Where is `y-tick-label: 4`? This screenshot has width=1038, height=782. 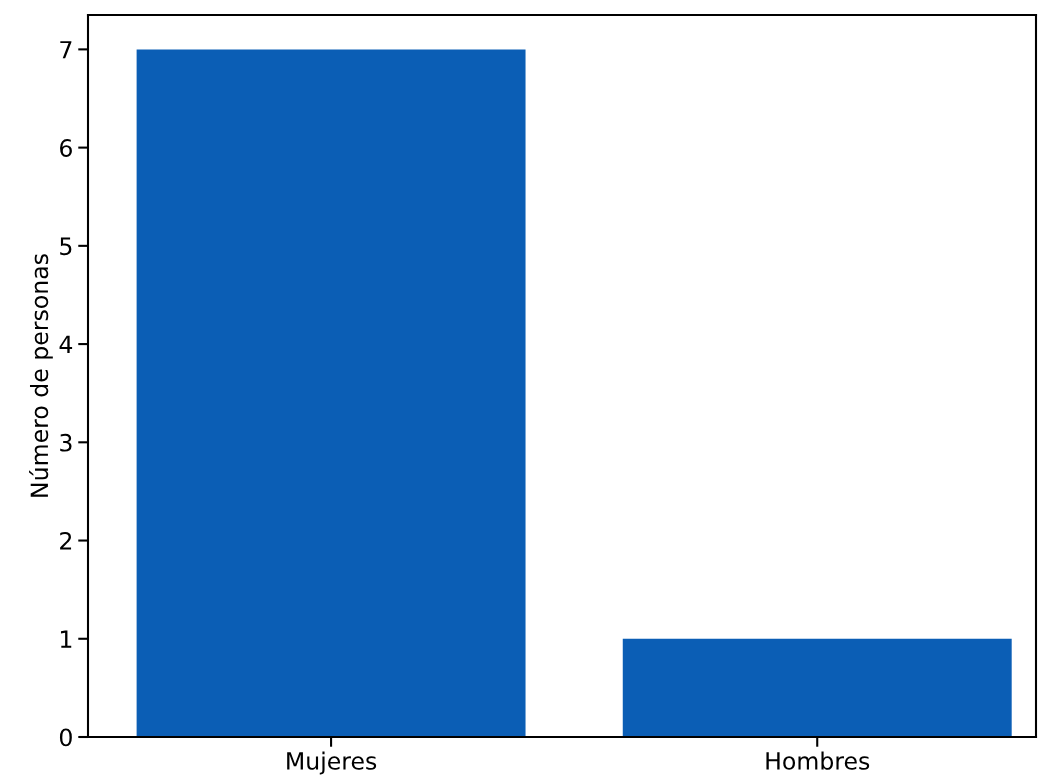 y-tick-label: 4 is located at coordinates (66, 344).